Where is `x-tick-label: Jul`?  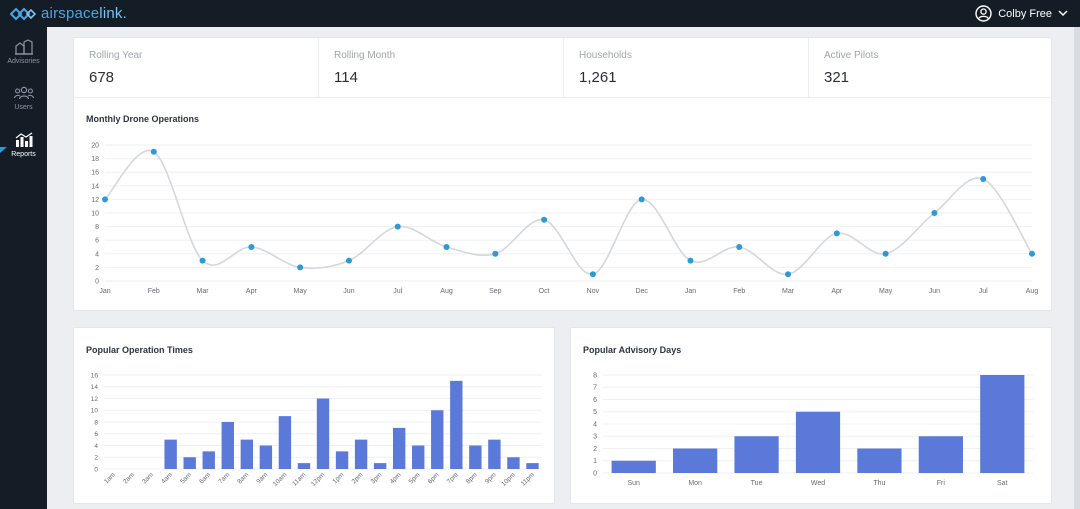 x-tick-label: Jul is located at coordinates (983, 291).